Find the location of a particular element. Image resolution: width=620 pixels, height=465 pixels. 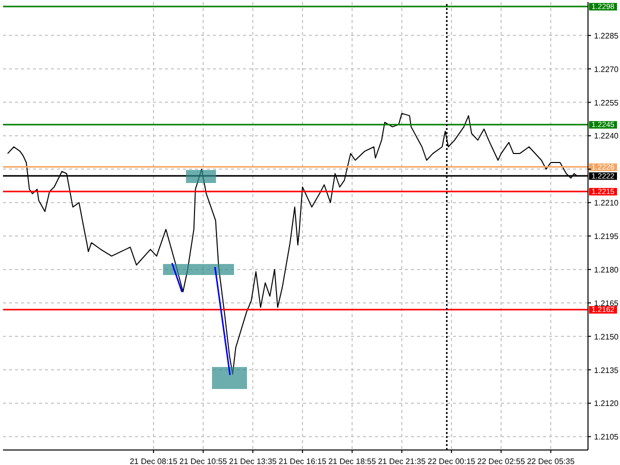

y-tick-label: 1.2210 is located at coordinates (607, 203).